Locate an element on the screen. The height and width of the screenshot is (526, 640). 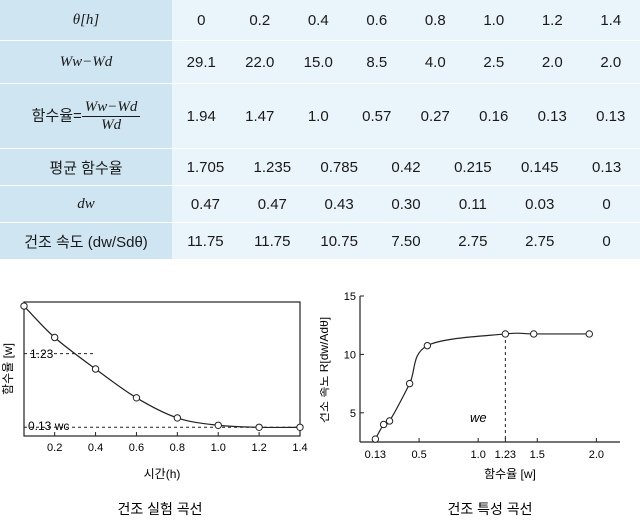
average-cell: 0.785 is located at coordinates (339, 167).